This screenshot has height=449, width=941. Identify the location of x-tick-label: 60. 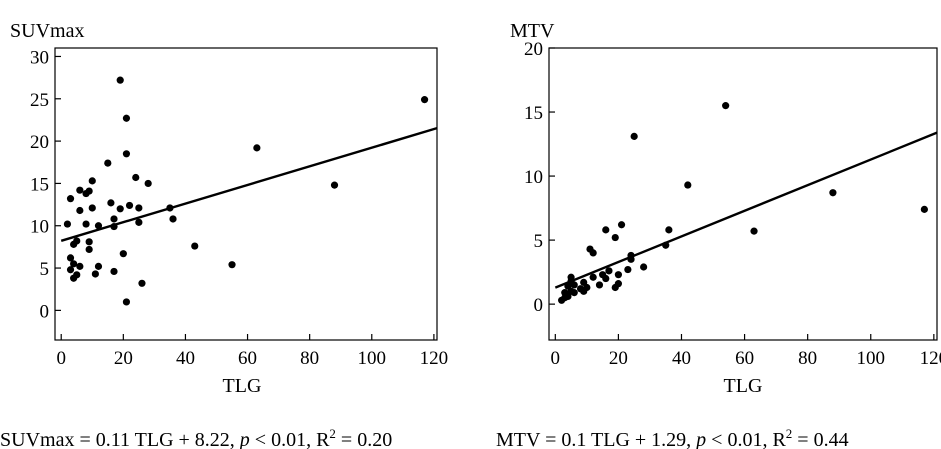
(744, 358).